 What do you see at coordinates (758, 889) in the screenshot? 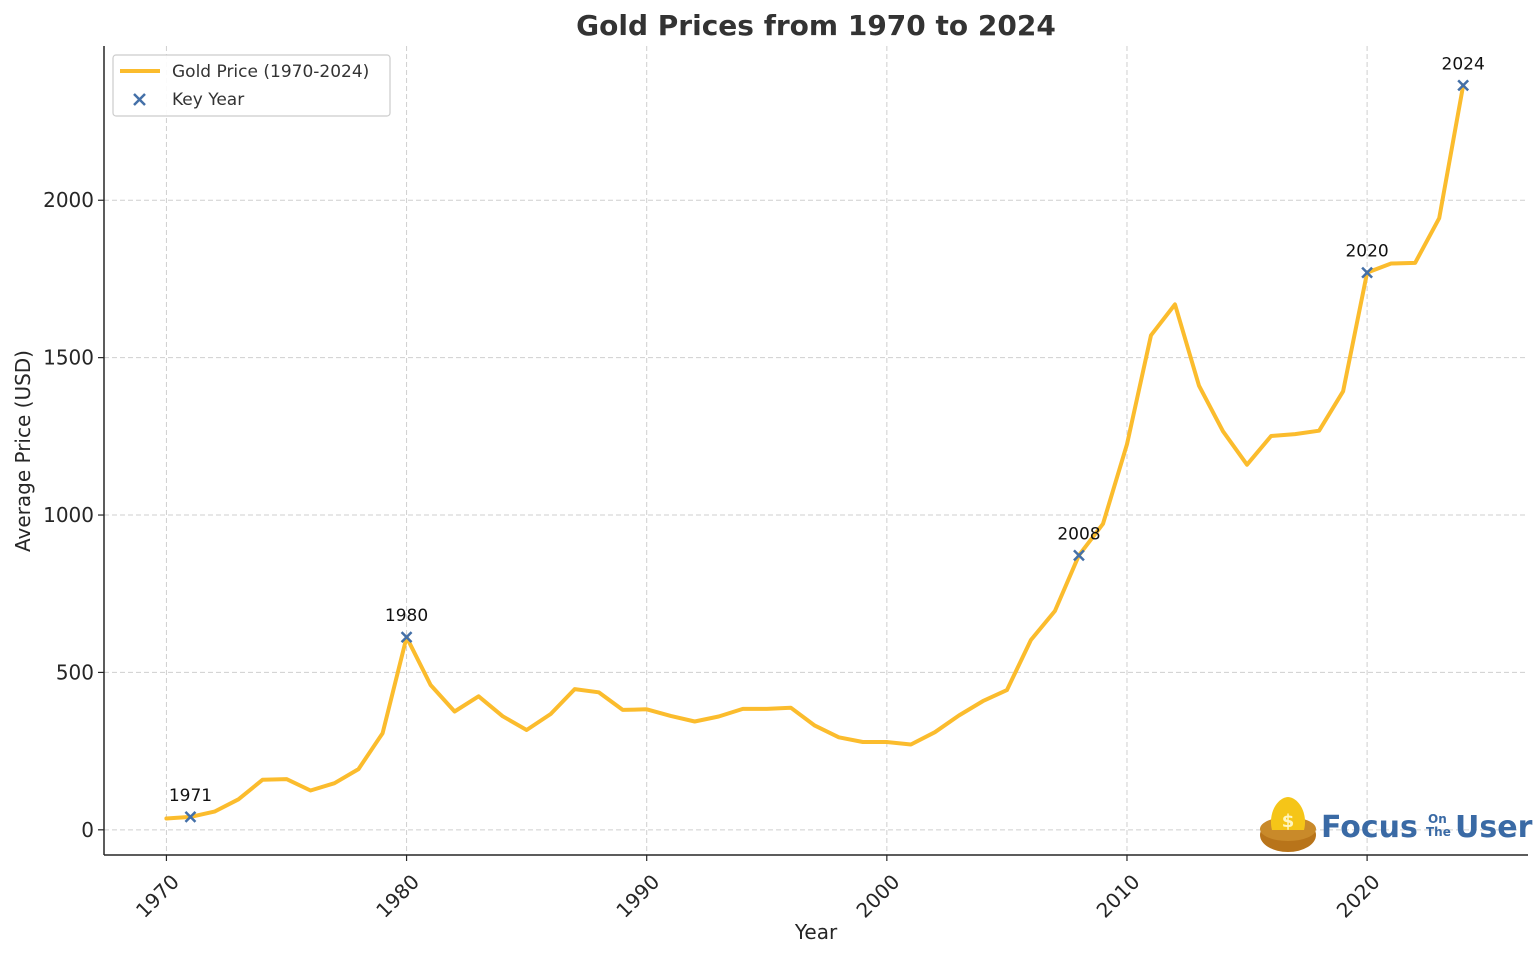
I see `x-ticks: 1970 1980 1990 2000 2010 2020` at bounding box center [758, 889].